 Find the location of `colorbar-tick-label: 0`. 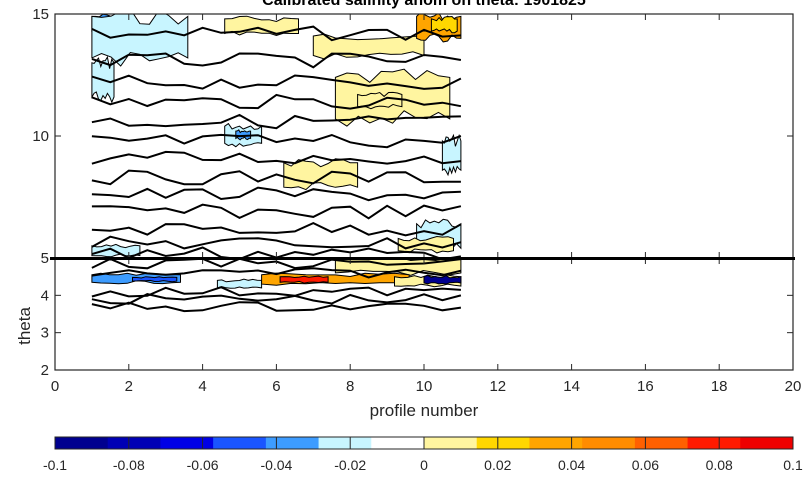

colorbar-tick-label: 0 is located at coordinates (424, 465).